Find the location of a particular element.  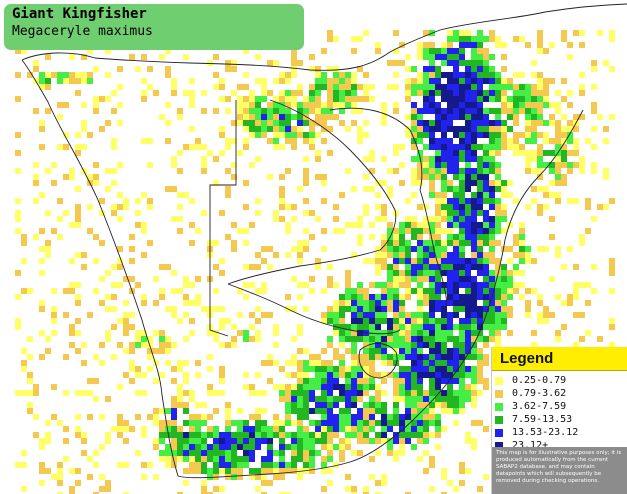

legend-entry: 13.53-23.12 is located at coordinates (561, 432).